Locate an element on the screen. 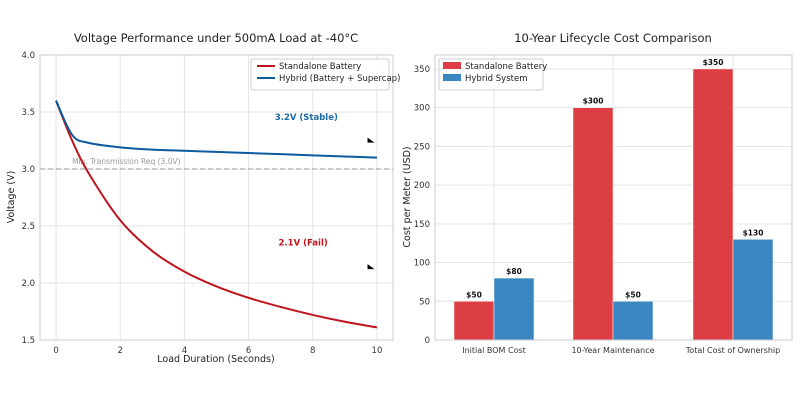 The width and height of the screenshot is (800, 400). x-tick-label: 10-Year Maintenance is located at coordinates (612, 350).